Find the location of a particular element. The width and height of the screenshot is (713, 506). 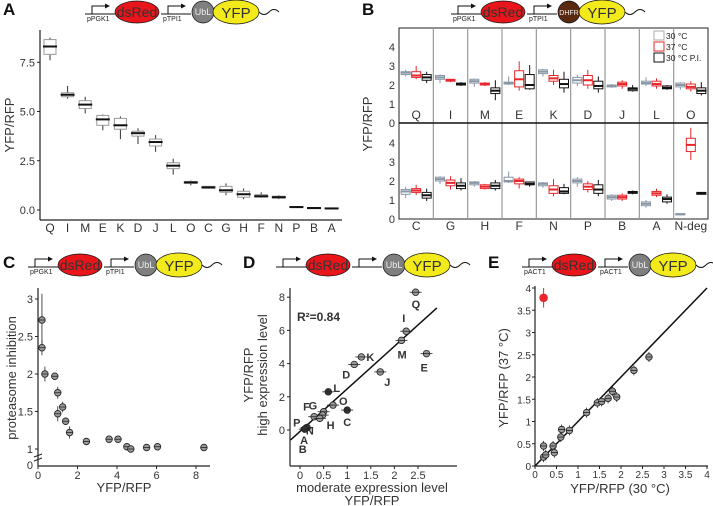

x-axis-label: YFP/RFP (30 °C) is located at coordinates (620, 488).